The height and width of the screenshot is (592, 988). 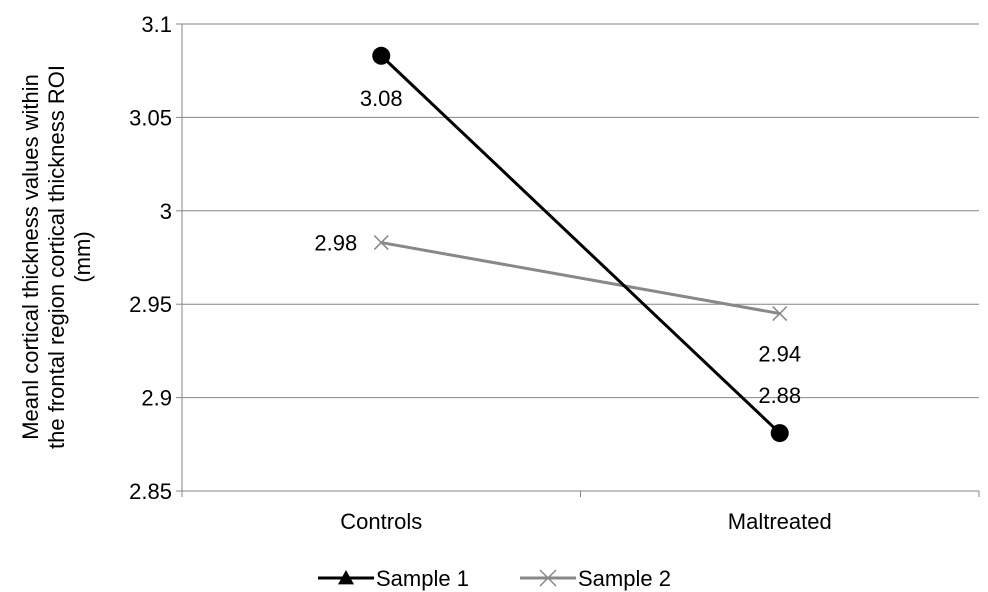 What do you see at coordinates (82, 256) in the screenshot?
I see `y-axis-title-line: (mm)` at bounding box center [82, 256].